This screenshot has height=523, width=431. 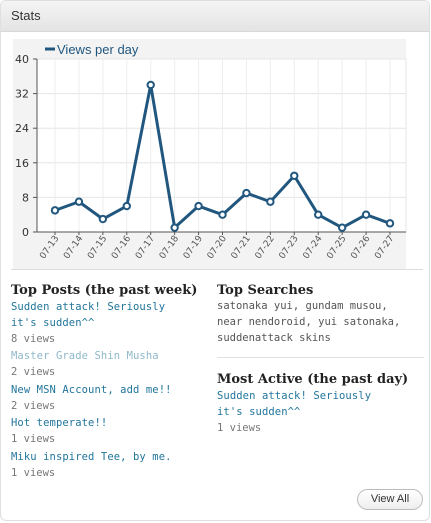 I want to click on y-tick-label: 16, so click(x=22, y=163).